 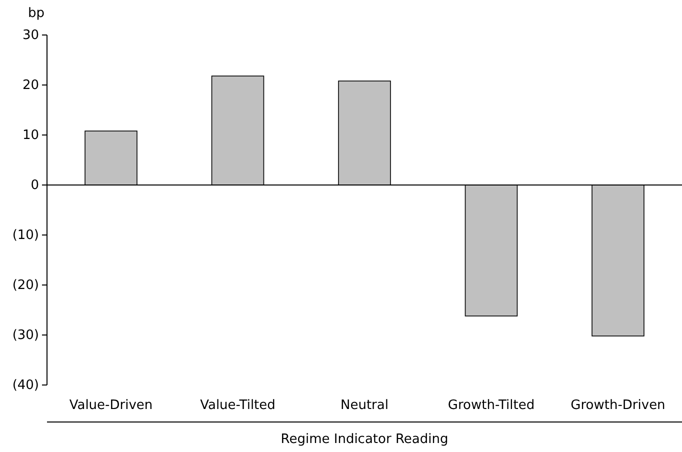 What do you see at coordinates (34, 186) in the screenshot?
I see `y-tick-label: 0` at bounding box center [34, 186].